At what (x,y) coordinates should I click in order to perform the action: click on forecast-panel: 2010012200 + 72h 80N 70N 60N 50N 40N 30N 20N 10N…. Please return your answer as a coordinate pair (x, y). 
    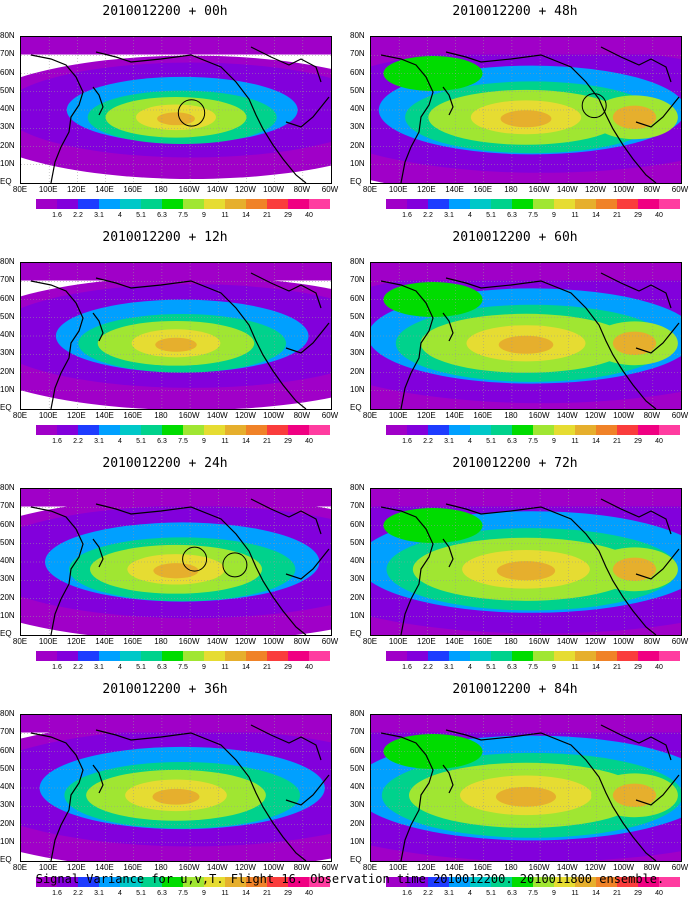
    Looking at the image, I should click on (519, 563).